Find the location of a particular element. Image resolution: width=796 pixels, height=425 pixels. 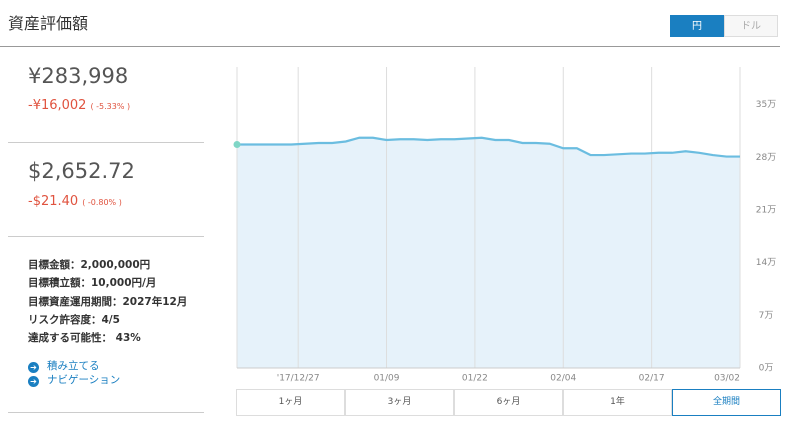

y-tick-label: 14万 is located at coordinates (766, 263).